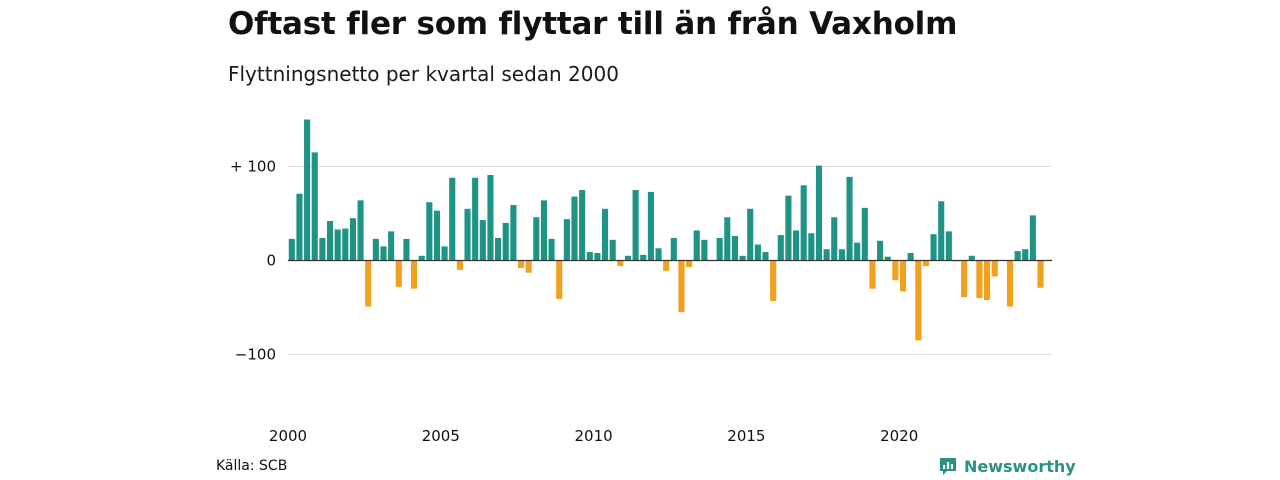  Describe the element at coordinates (899, 436) in the screenshot. I see `x-tick-label: 2020` at that location.